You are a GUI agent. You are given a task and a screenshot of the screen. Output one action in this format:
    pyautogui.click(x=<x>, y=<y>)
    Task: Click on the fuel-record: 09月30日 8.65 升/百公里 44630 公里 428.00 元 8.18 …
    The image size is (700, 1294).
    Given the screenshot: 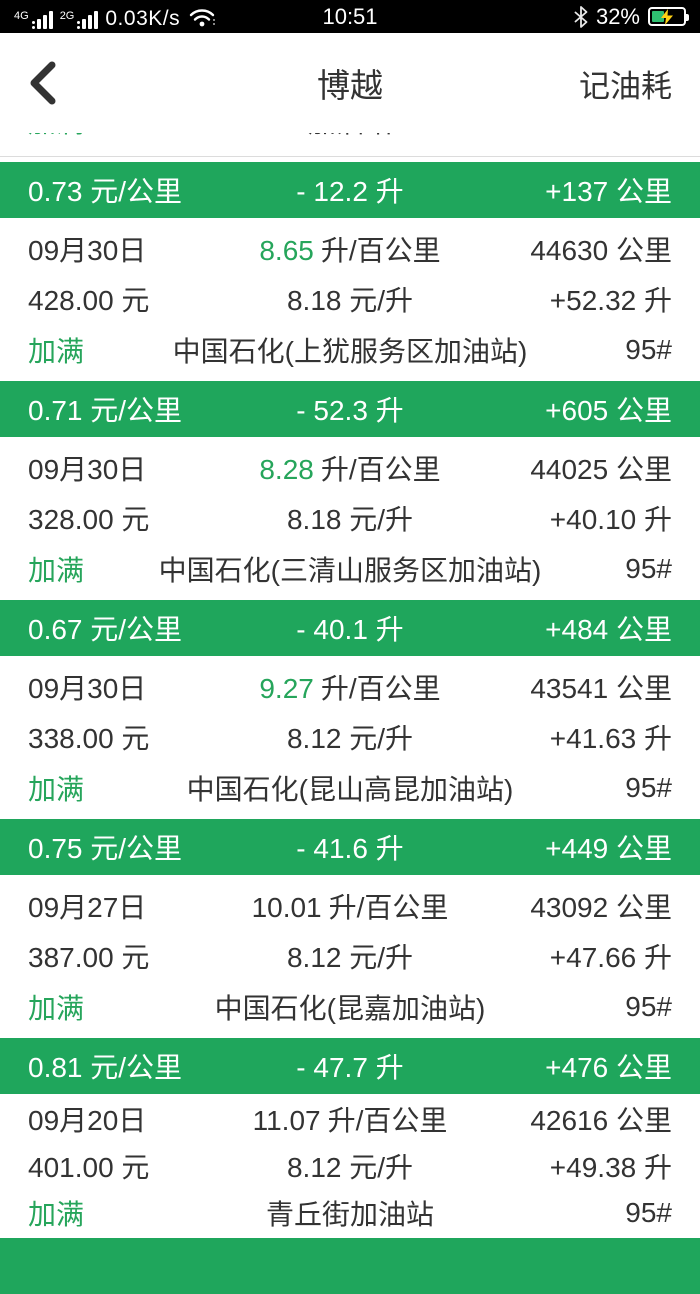 What is the action you would take?
    pyautogui.click(x=350, y=299)
    